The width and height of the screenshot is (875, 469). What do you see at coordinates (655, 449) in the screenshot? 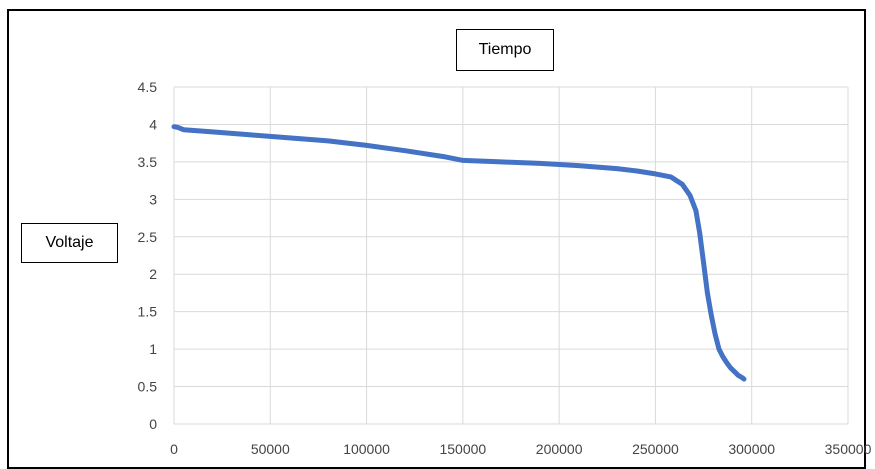
I see `x-tick-label: 250000` at bounding box center [655, 449].